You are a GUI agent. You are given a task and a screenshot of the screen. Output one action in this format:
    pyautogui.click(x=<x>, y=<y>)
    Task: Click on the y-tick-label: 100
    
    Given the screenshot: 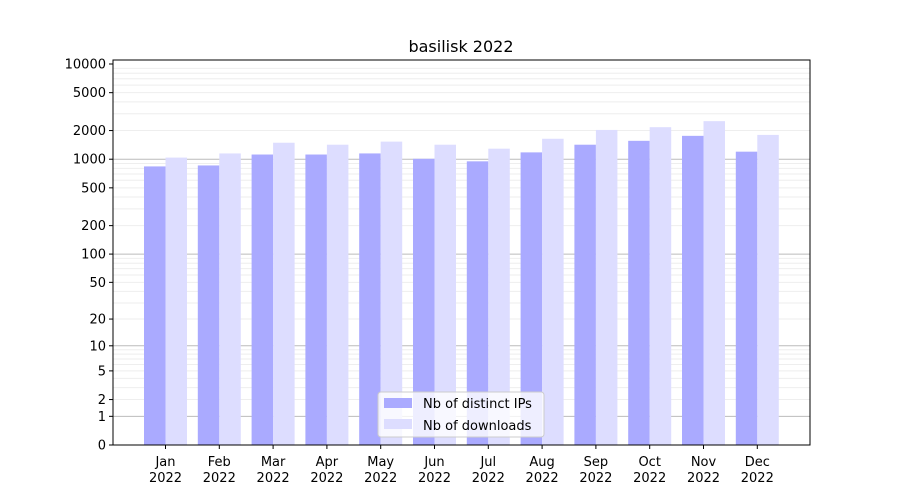 What is the action you would take?
    pyautogui.click(x=93, y=255)
    